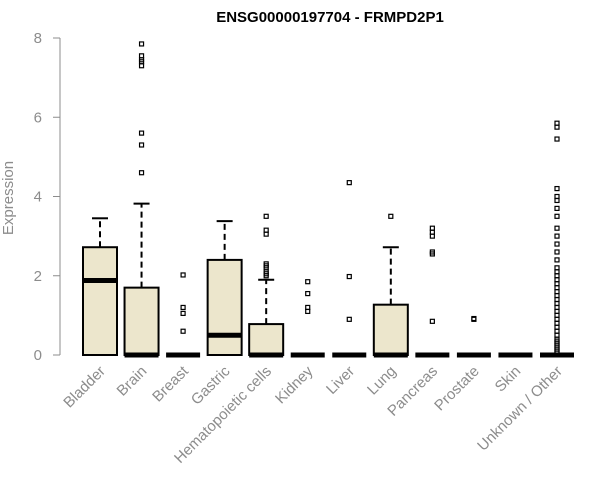 The height and width of the screenshot is (500, 600). What do you see at coordinates (340, 380) in the screenshot?
I see `x-tick-label: Liver` at bounding box center [340, 380].